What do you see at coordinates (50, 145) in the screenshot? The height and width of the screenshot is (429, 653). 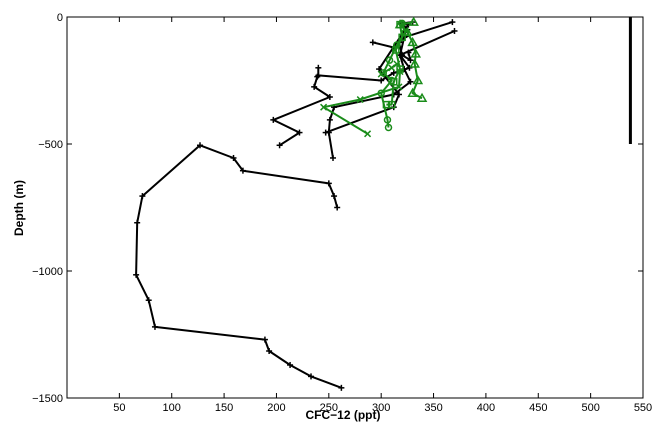 I see `y-tick-label: −500` at bounding box center [50, 145].